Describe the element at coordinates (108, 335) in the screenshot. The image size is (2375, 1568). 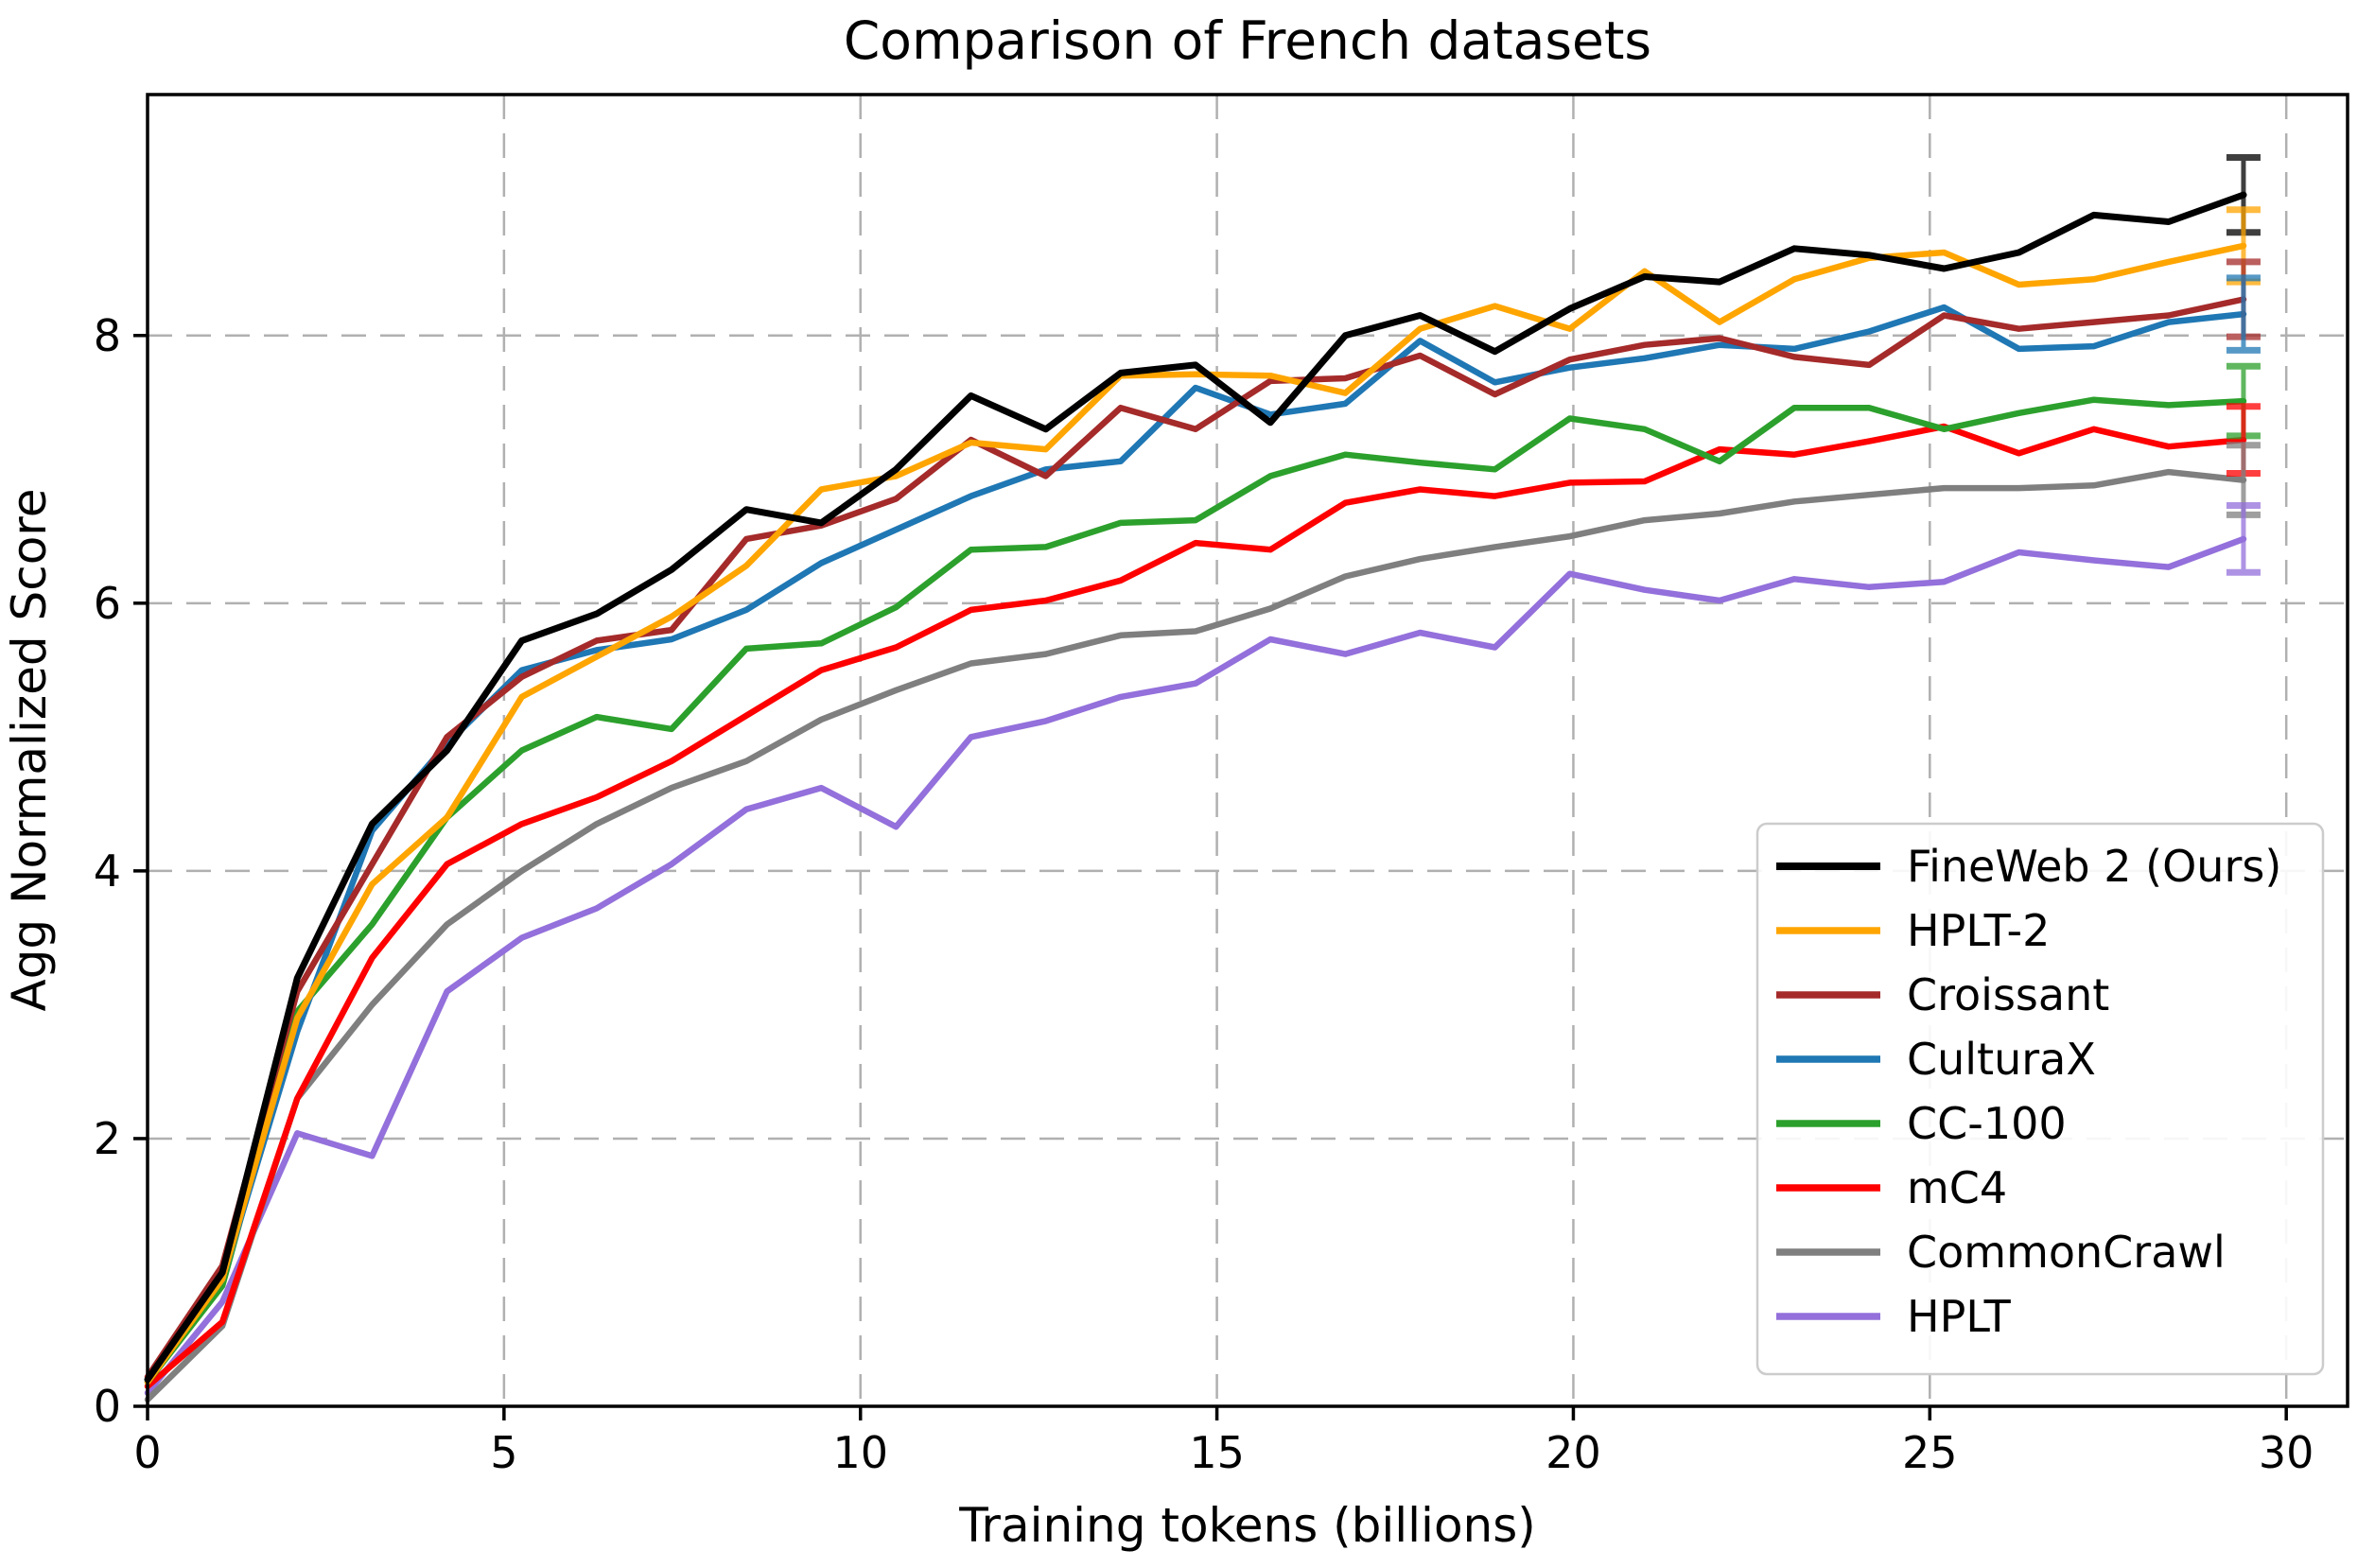
I see `y-tick-label: 8` at that location.